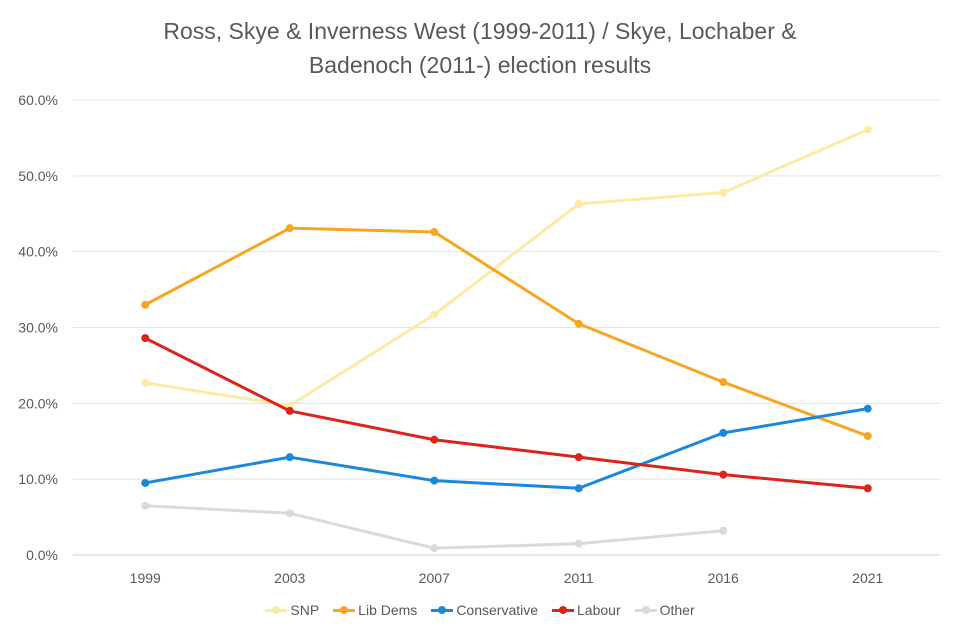 The width and height of the screenshot is (960, 640). Describe the element at coordinates (38, 328) in the screenshot. I see `y-tick-label: 30.0%` at that location.